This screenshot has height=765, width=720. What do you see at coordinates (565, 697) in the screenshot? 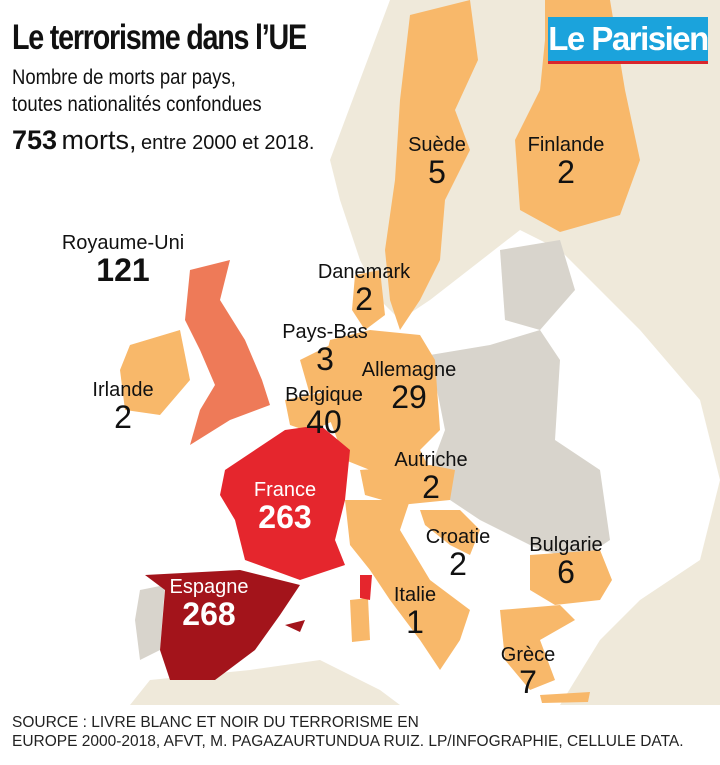
I see `country-greece-crete` at bounding box center [565, 697].